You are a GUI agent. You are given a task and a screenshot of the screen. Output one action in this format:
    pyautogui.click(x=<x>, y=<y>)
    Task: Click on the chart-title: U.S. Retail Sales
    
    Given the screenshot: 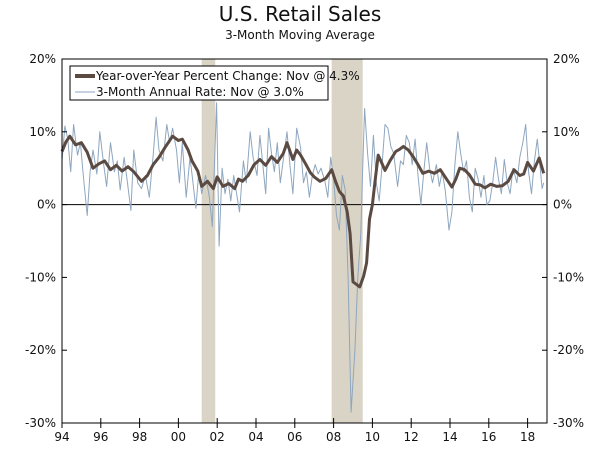 What is the action you would take?
    pyautogui.click(x=300, y=14)
    